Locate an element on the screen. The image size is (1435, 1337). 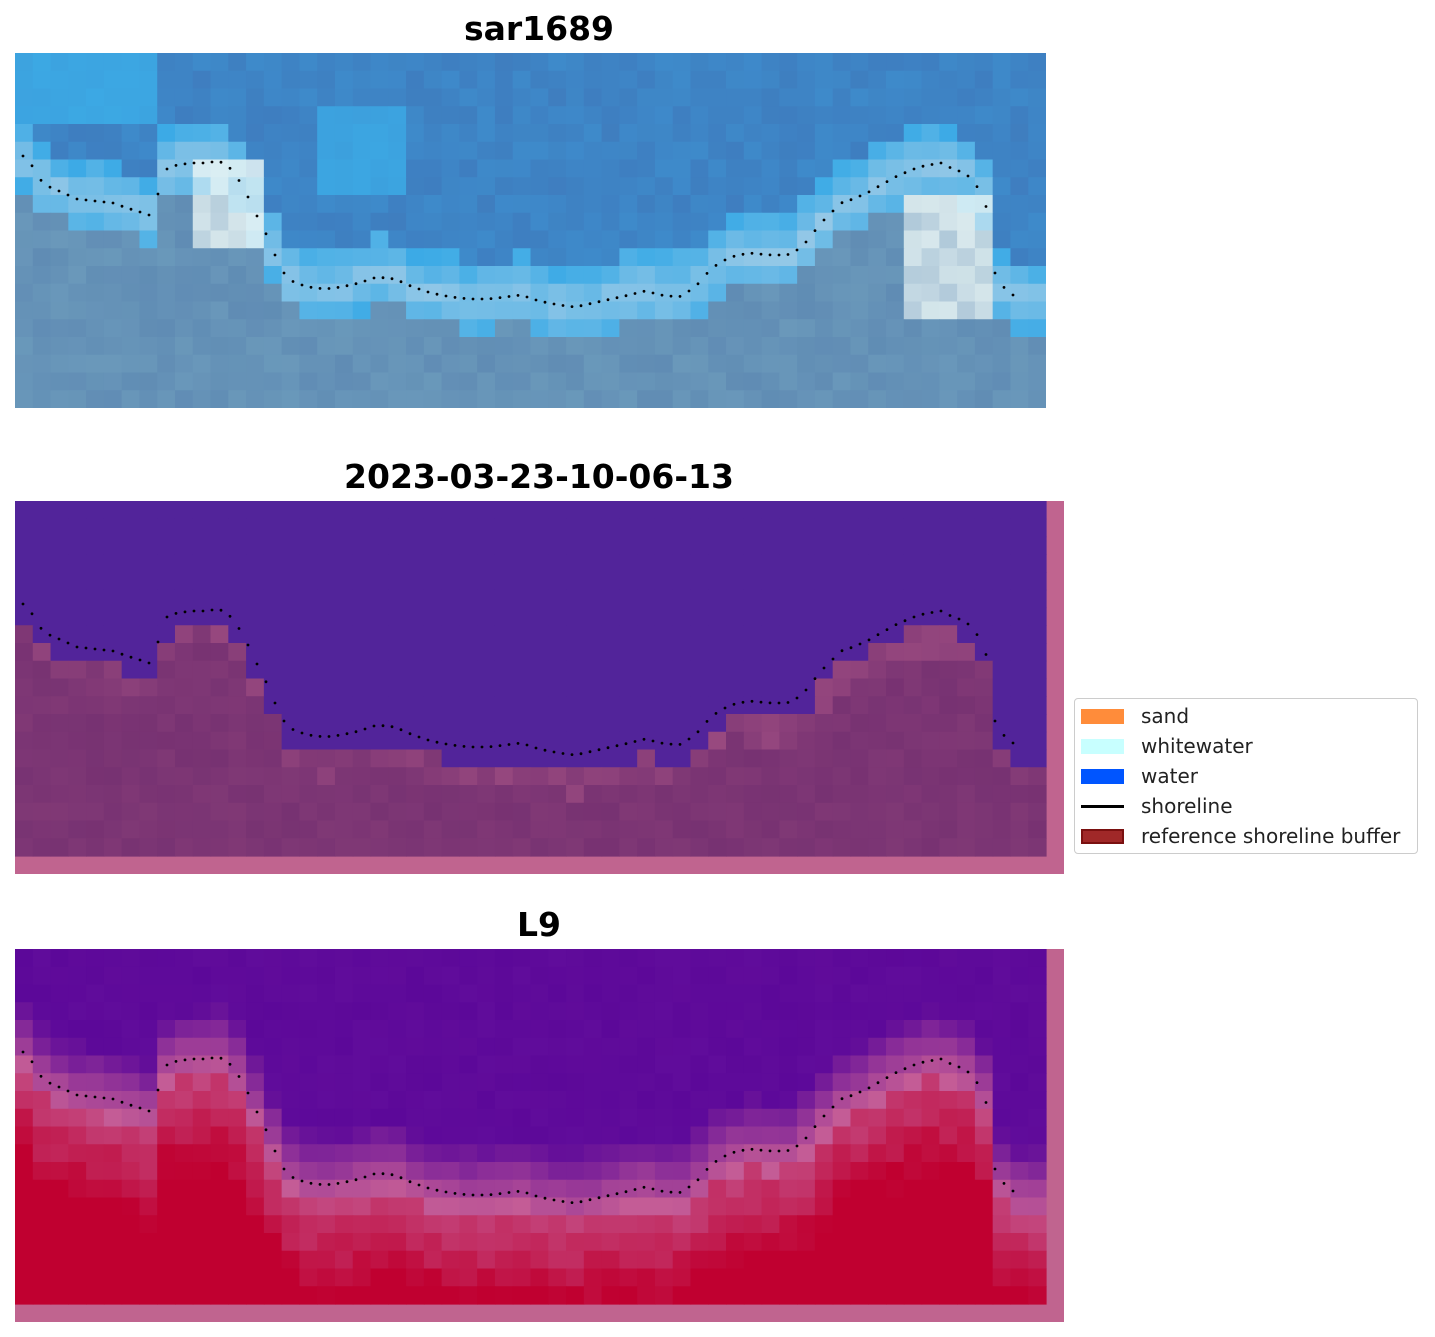
shoreline-dots is located at coordinates (518, 1127).